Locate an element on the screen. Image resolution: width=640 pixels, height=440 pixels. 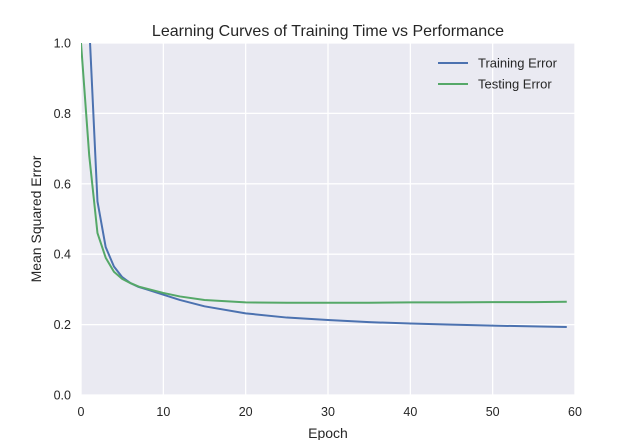
x-tick-label: 40 is located at coordinates (410, 412).